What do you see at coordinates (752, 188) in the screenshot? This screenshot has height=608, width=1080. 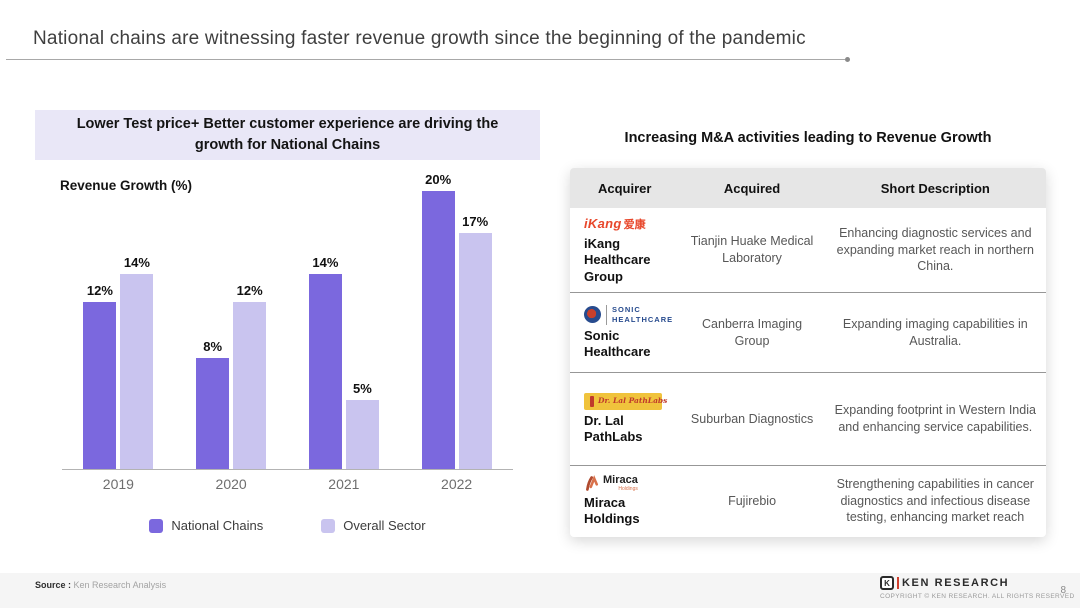 I see `column-header-acquired: Acquired` at bounding box center [752, 188].